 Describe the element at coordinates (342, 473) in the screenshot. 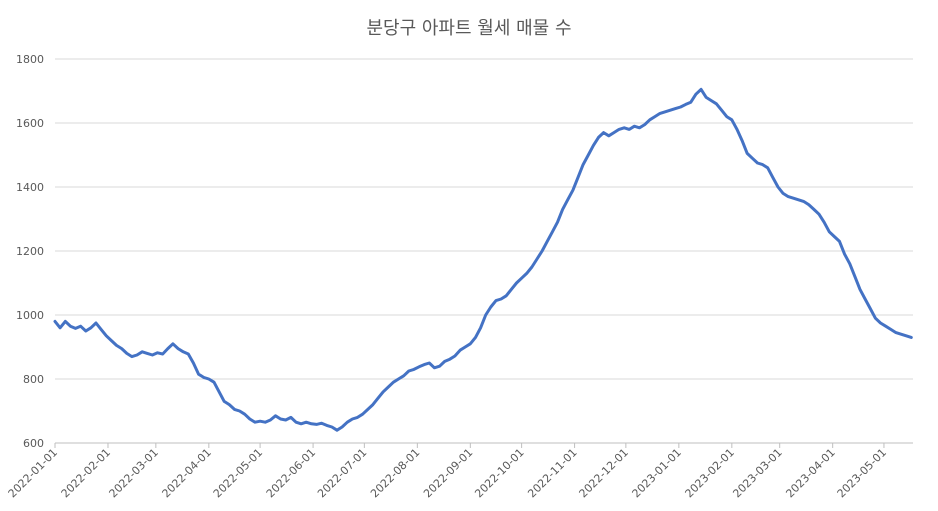

I see `x-tick-label: 2022-07-01` at that location.